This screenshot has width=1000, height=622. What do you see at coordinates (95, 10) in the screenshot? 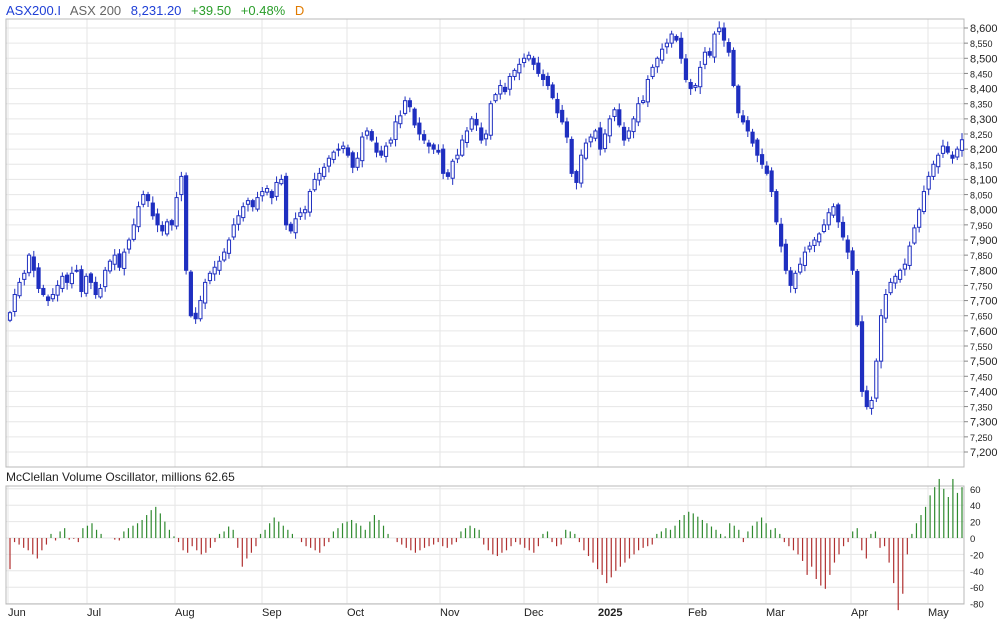
I see `instrument-name: ASX 200` at bounding box center [95, 10].